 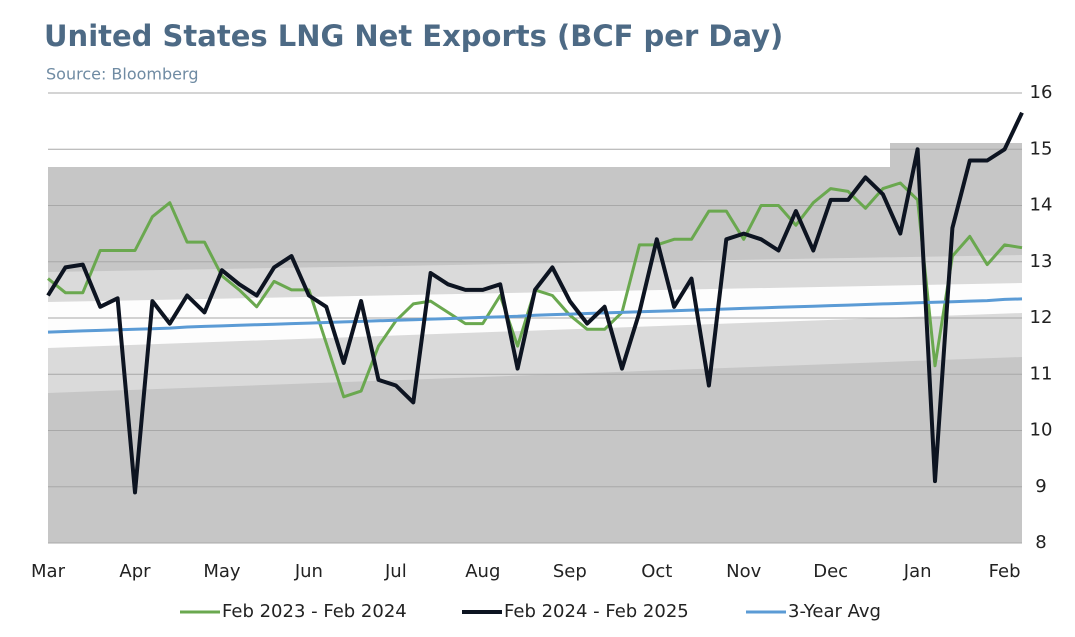 What do you see at coordinates (1041, 261) in the screenshot?
I see `y-tick-label: 13` at bounding box center [1041, 261].